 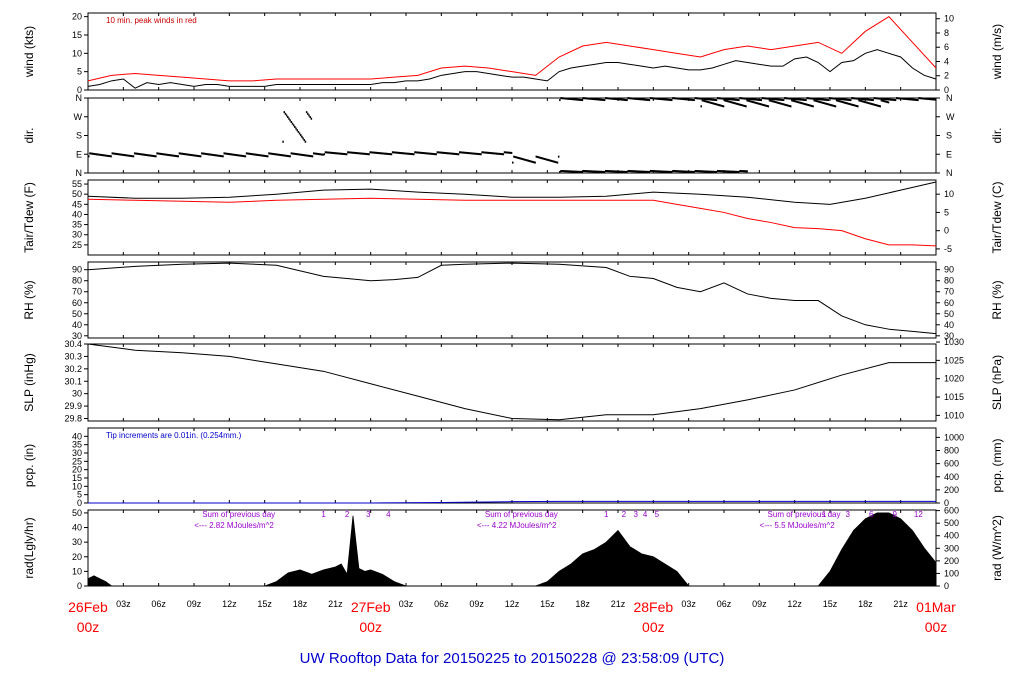 What do you see at coordinates (946, 33) in the screenshot?
I see `y-tick-label-right: 8` at bounding box center [946, 33].